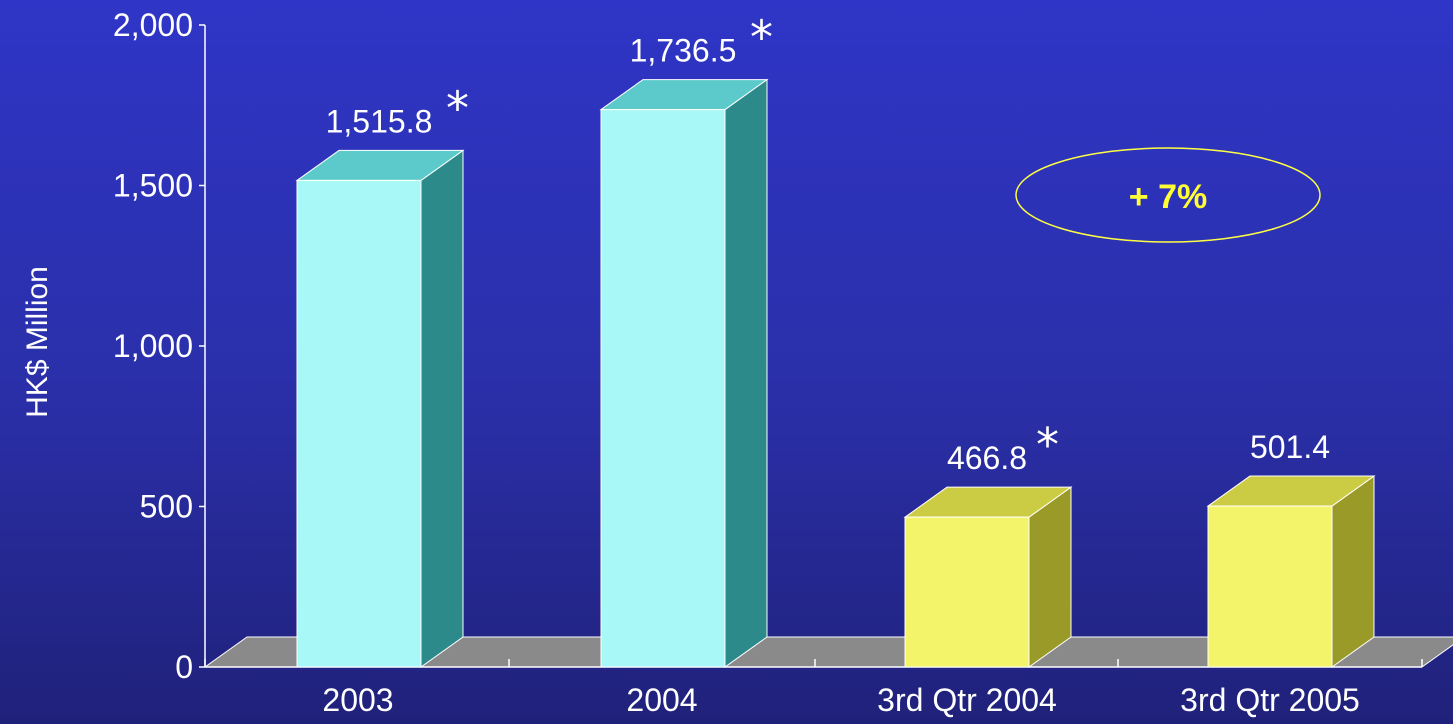 This screenshot has height=724, width=1453. What do you see at coordinates (683, 51) in the screenshot?
I see `data-label: 1,736.5` at bounding box center [683, 51].